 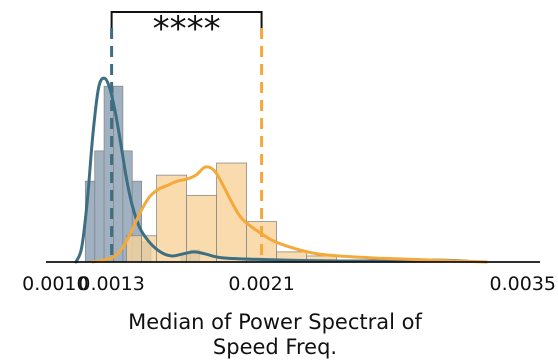 What do you see at coordinates (261, 284) in the screenshot?
I see `x-tick-label: 0.0021` at bounding box center [261, 284].